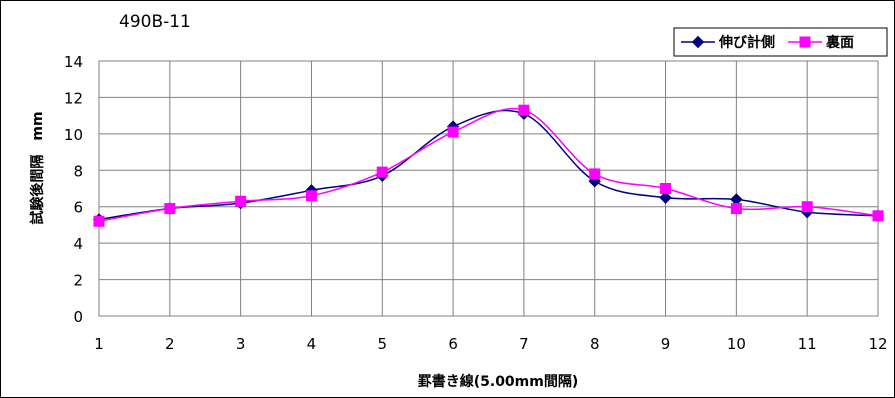  What do you see at coordinates (78, 281) in the screenshot?
I see `y-tick-label: 2` at bounding box center [78, 281].